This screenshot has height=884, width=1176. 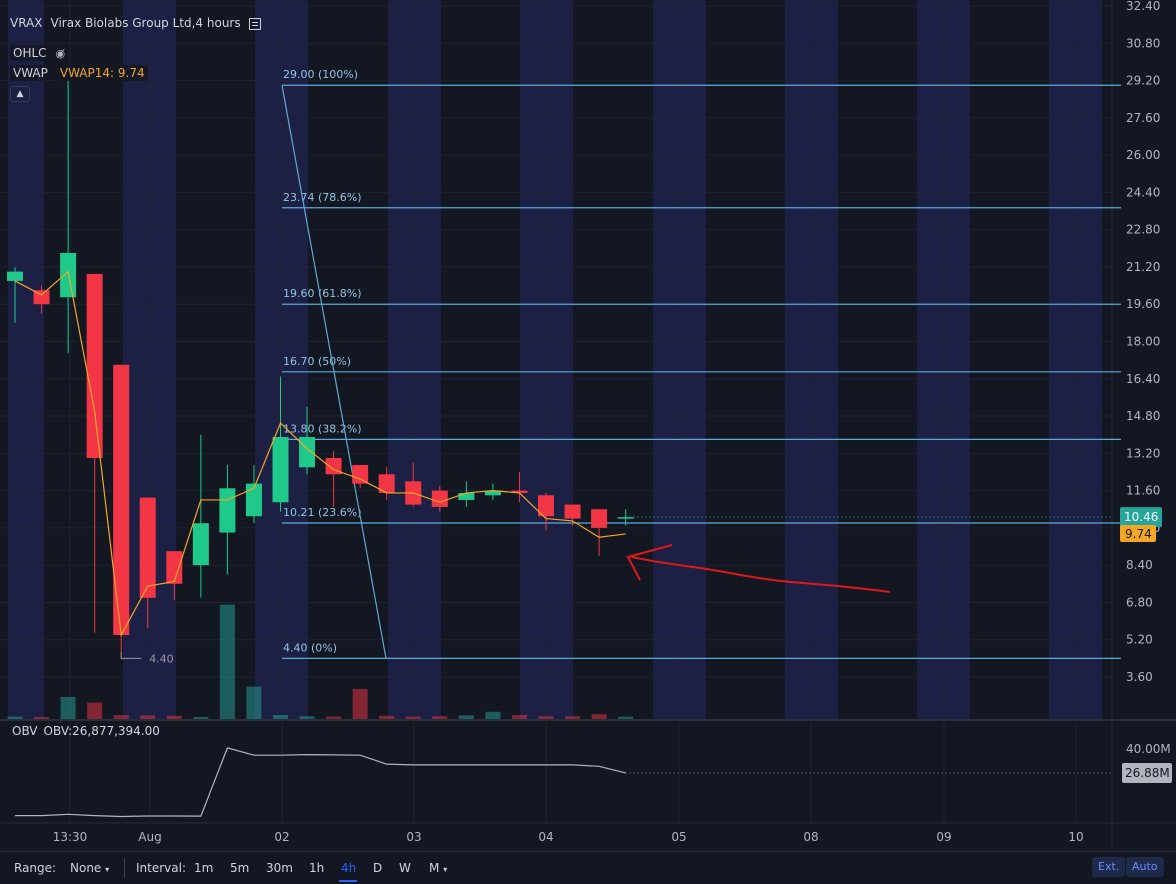 I want to click on last-price-badge-text: 10.46, so click(x=1141, y=517).